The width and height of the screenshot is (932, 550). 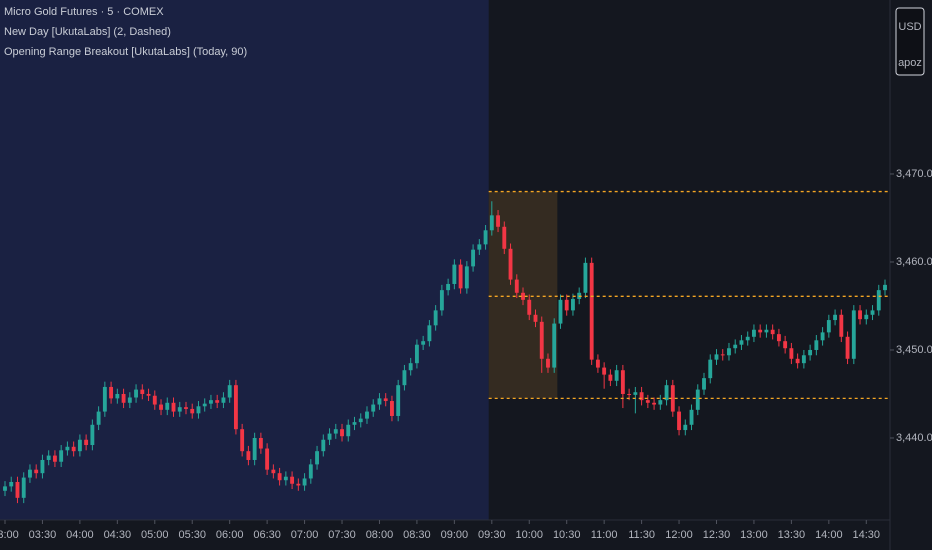 I want to click on x-tick-label: 09:30, so click(x=492, y=535).